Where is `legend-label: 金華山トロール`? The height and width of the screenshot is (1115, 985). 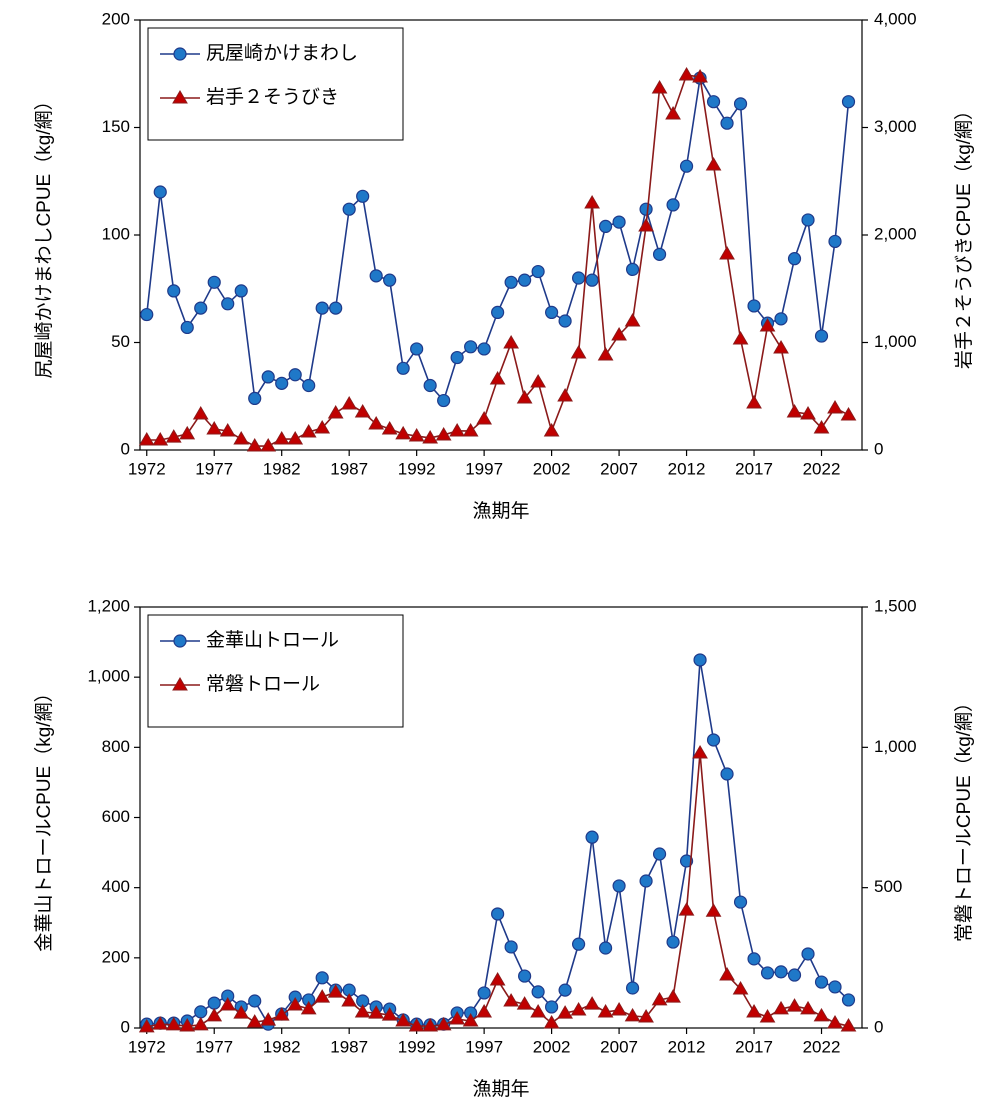 legend-label: 金華山トロール is located at coordinates (272, 640).